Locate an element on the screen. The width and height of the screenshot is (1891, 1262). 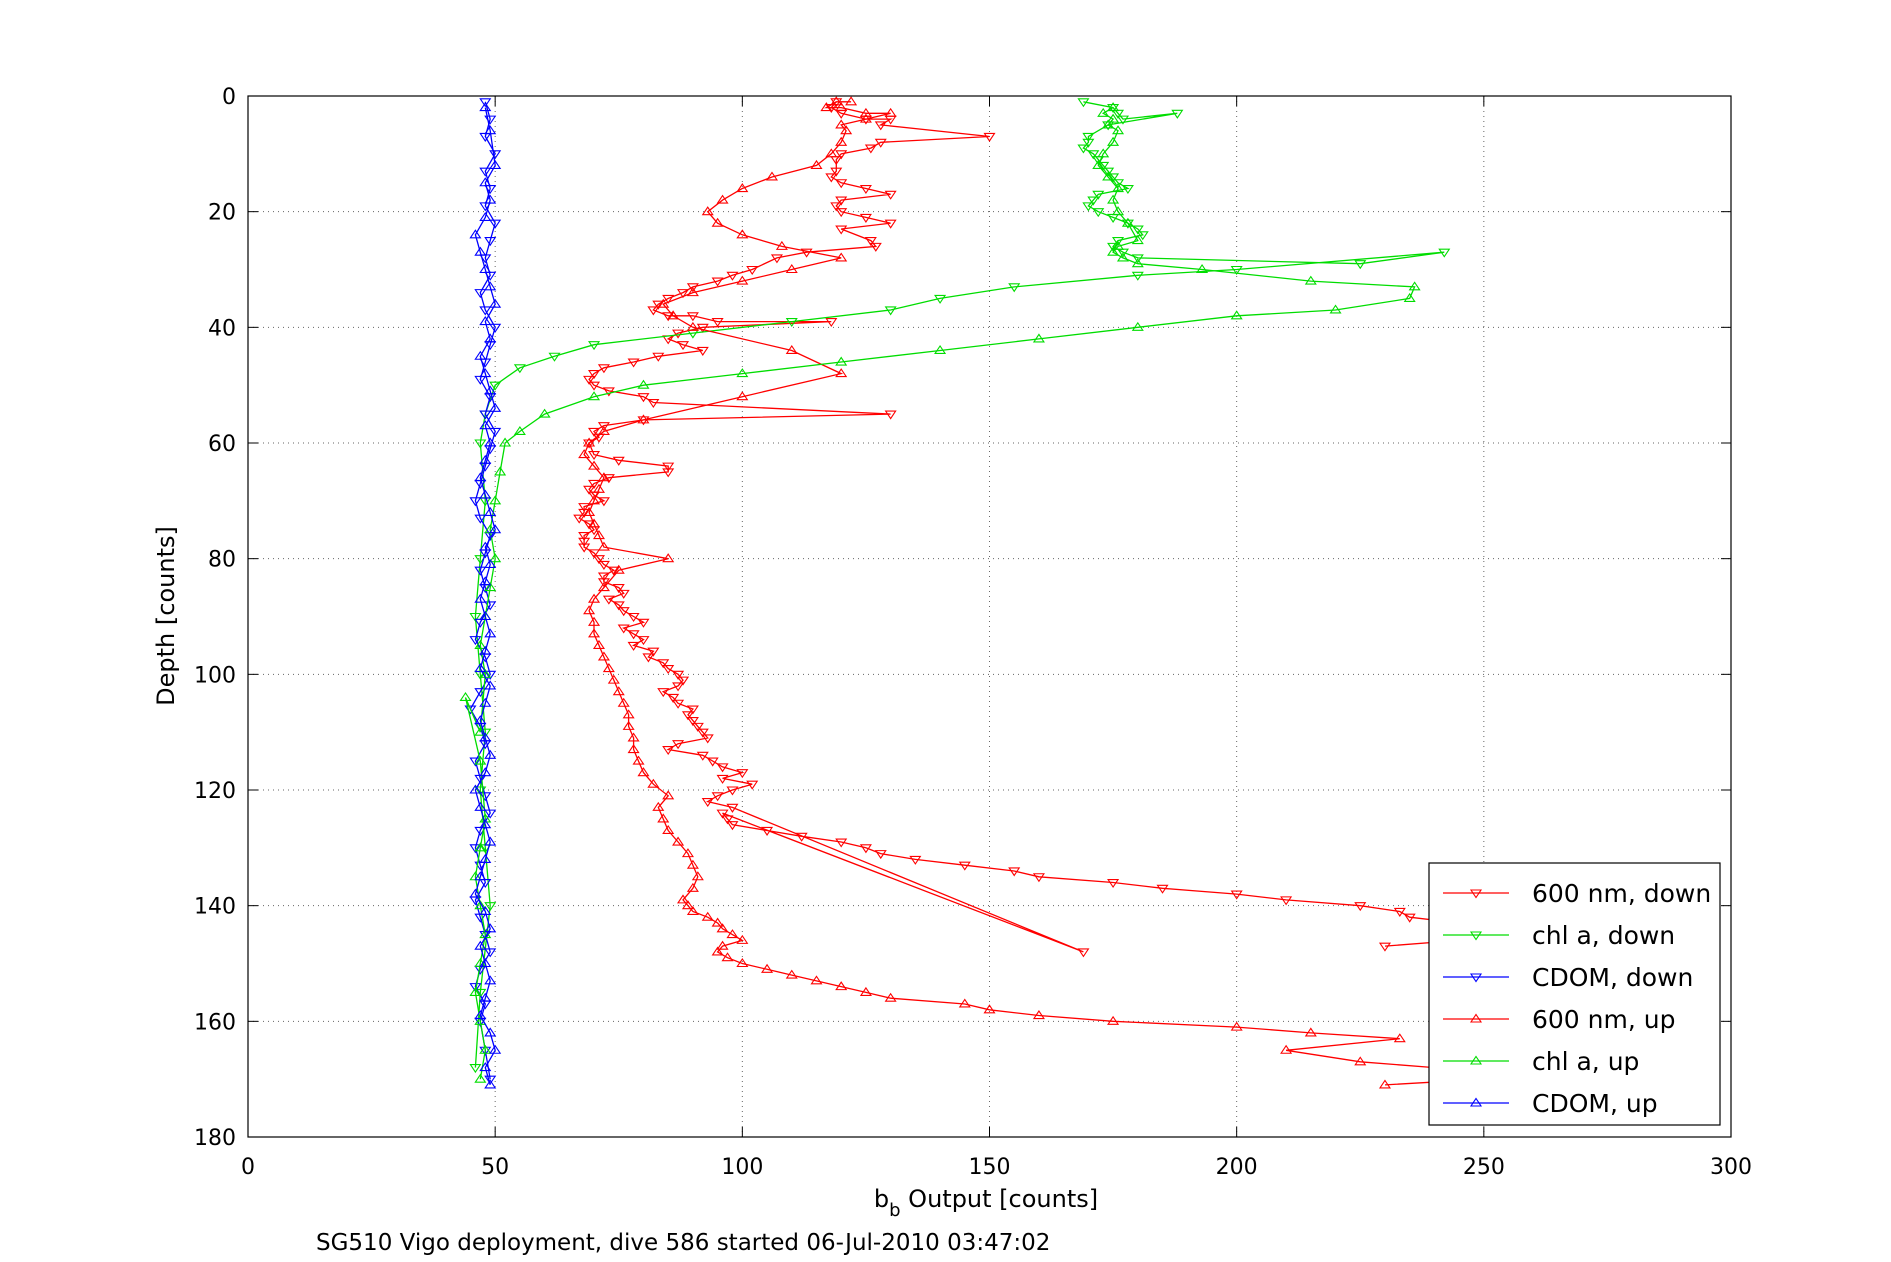
legend-entry: 600 nm, down is located at coordinates (1577, 893).